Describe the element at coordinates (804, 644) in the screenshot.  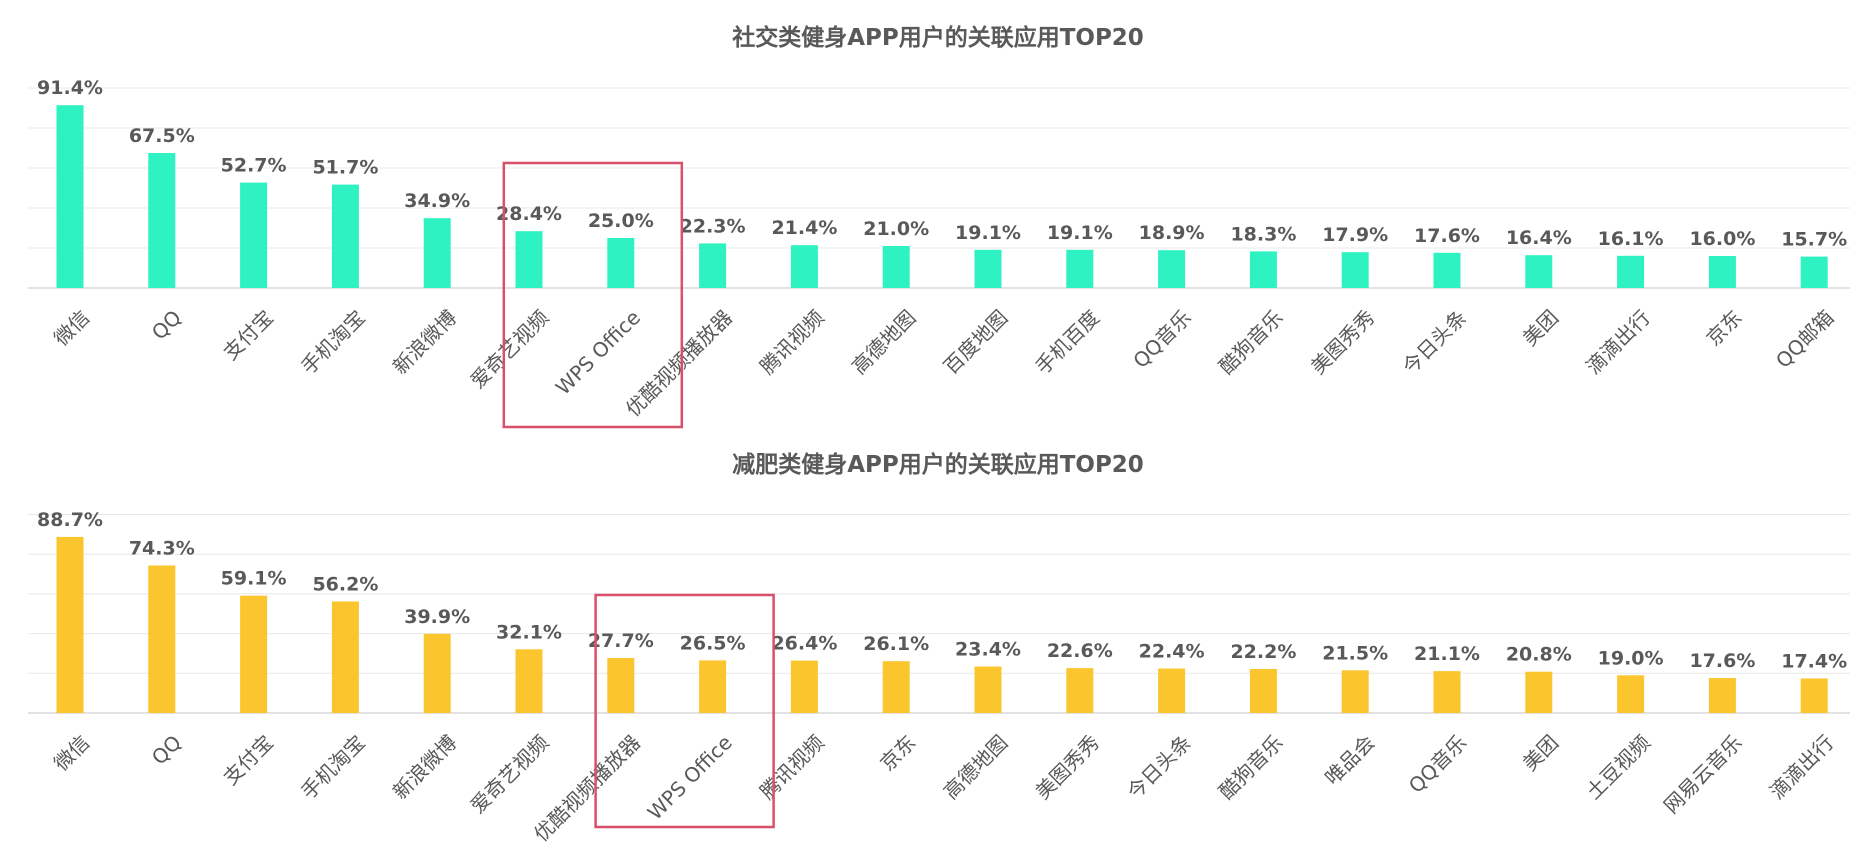
I see `value-label: 26.4%` at that location.